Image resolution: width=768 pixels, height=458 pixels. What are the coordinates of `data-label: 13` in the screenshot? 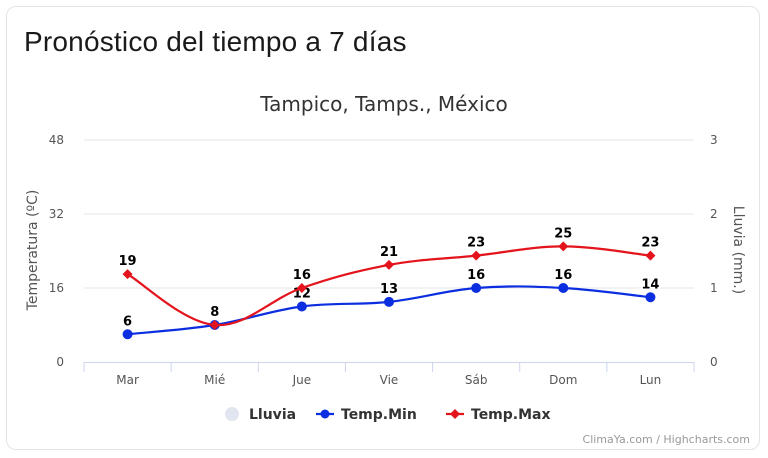 It's located at (389, 289).